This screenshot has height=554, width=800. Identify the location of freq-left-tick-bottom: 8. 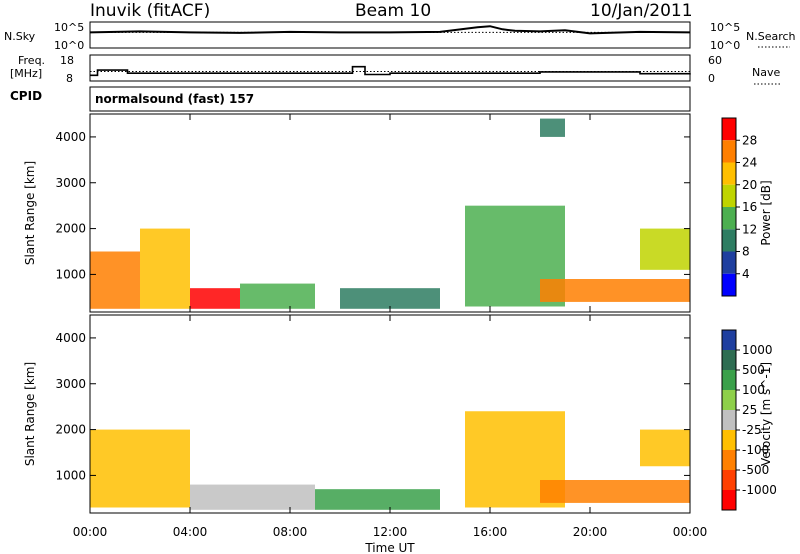
(69, 78).